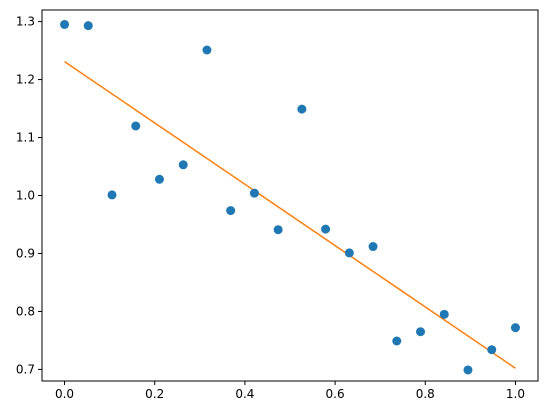 This screenshot has width=547, height=413. What do you see at coordinates (335, 394) in the screenshot?
I see `x-tick-label: 0.6` at bounding box center [335, 394].